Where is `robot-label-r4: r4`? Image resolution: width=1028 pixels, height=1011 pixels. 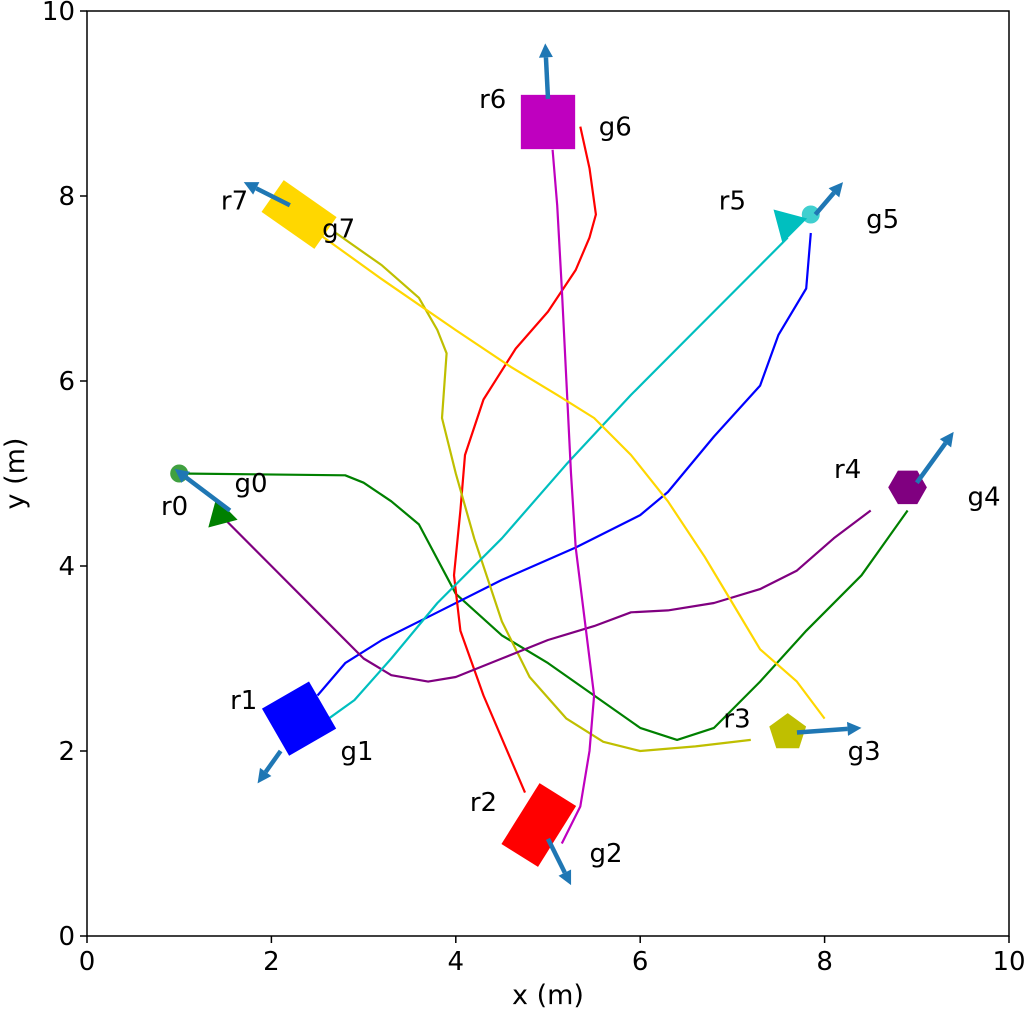
robot-label-r4: r4 is located at coordinates (847, 470).